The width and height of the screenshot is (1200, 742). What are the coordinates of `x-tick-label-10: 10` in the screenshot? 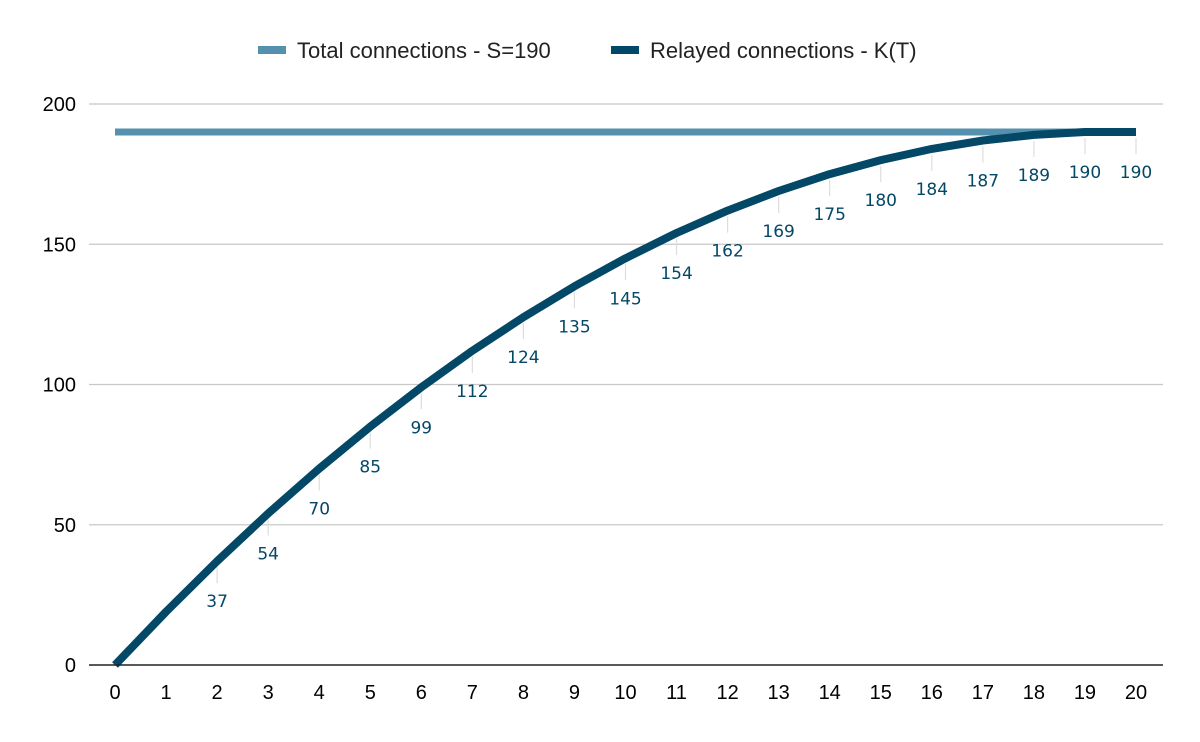 It's located at (625, 693).